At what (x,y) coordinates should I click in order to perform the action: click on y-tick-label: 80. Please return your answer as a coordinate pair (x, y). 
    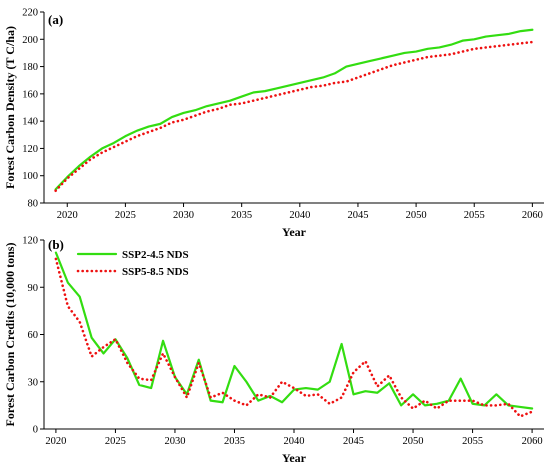
    Looking at the image, I should click on (33, 204).